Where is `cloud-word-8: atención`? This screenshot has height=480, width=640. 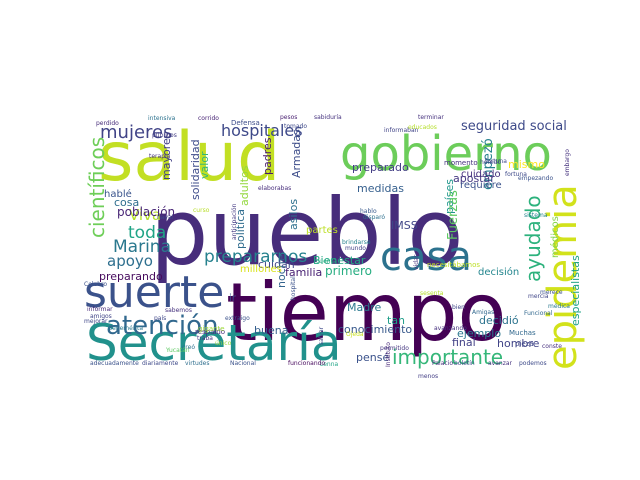 cloud-word-8: atención is located at coordinates (162, 326).